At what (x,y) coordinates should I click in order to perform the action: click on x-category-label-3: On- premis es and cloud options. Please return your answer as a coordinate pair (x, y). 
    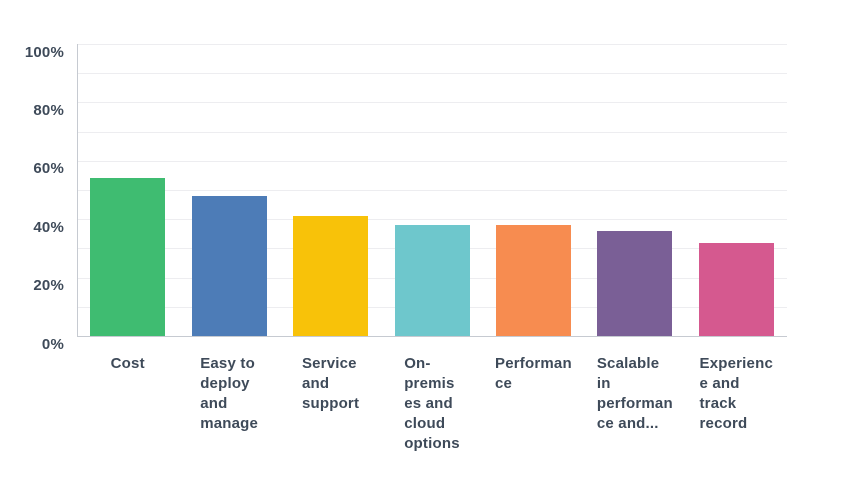
    Looking at the image, I should click on (432, 403).